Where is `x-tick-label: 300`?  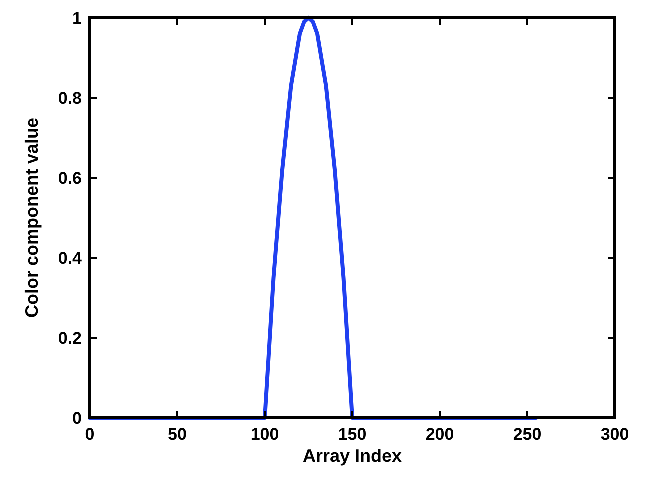
x-tick-label: 300 is located at coordinates (615, 434).